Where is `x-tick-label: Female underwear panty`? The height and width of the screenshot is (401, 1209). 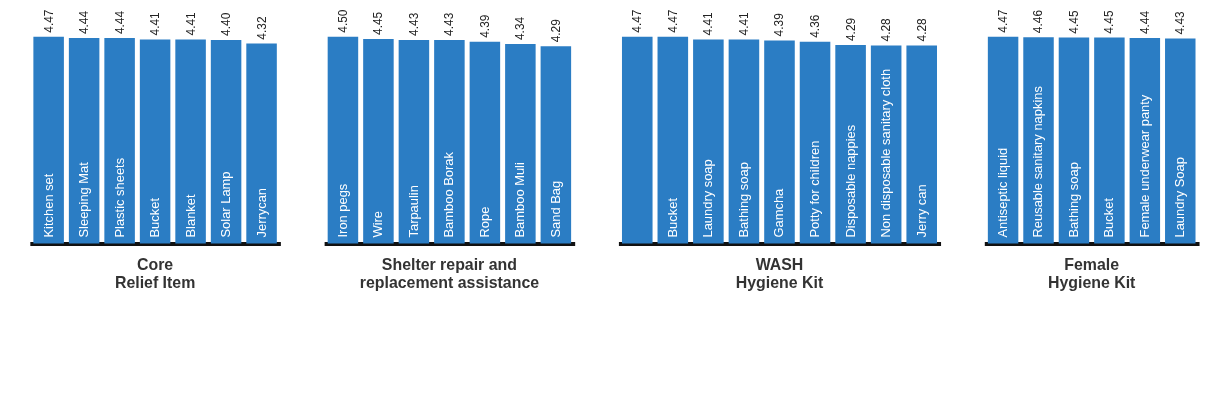
x-tick-label: Female underwear panty is located at coordinates (1144, 166).